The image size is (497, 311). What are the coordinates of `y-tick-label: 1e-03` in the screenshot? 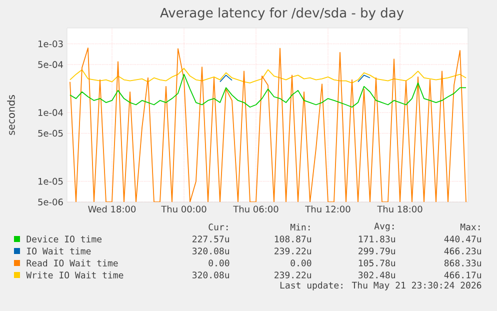 It's located at (50, 44).